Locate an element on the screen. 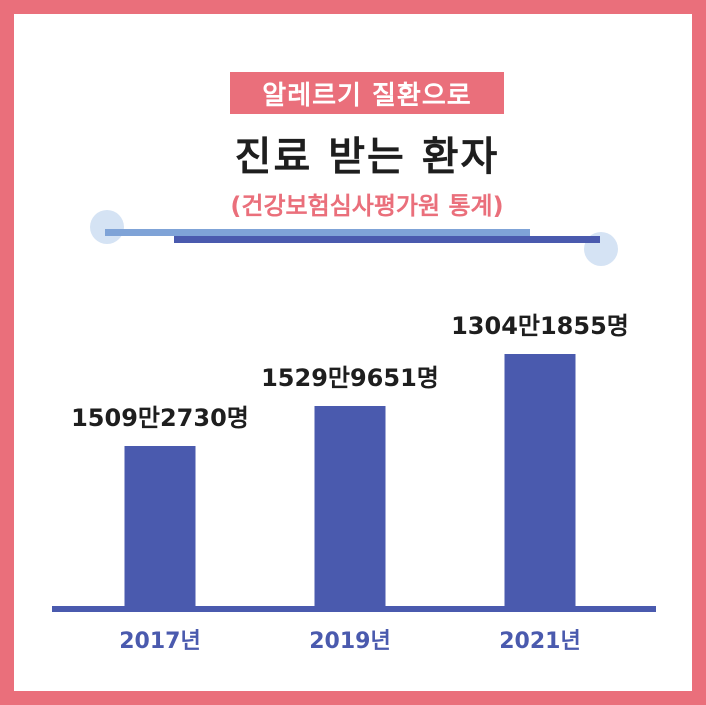 Image resolution: width=706 pixels, height=705 pixels. category-label-3: 2021년 is located at coordinates (539, 641).